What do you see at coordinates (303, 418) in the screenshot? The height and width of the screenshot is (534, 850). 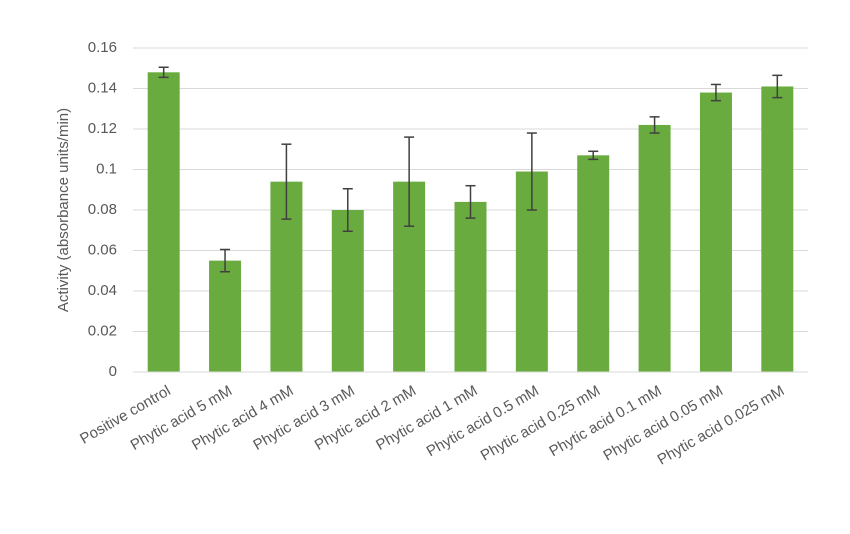 I see `x-tick-label: Phytic acid 3 mM` at bounding box center [303, 418].